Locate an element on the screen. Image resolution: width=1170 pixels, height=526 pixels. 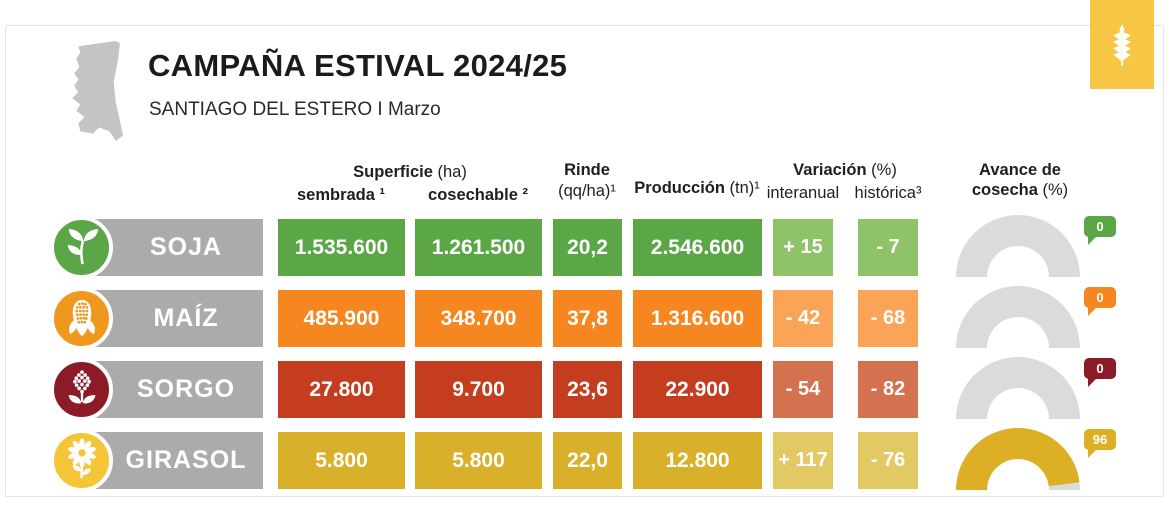
column-header-sembrada: sembrada ¹ is located at coordinates (341, 195).